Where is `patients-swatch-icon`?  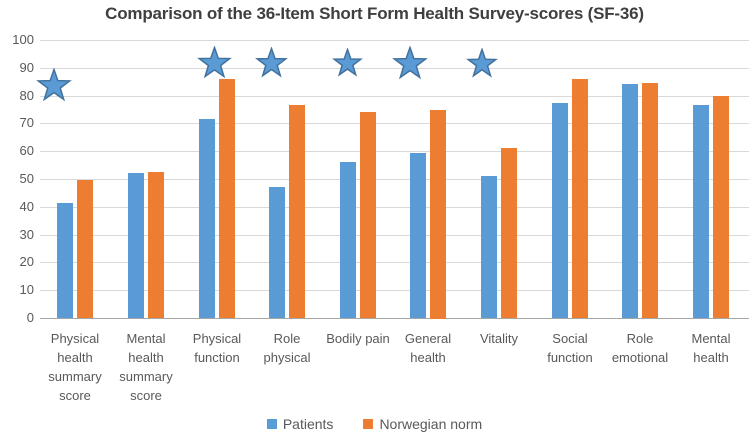
patients-swatch-icon is located at coordinates (271, 424).